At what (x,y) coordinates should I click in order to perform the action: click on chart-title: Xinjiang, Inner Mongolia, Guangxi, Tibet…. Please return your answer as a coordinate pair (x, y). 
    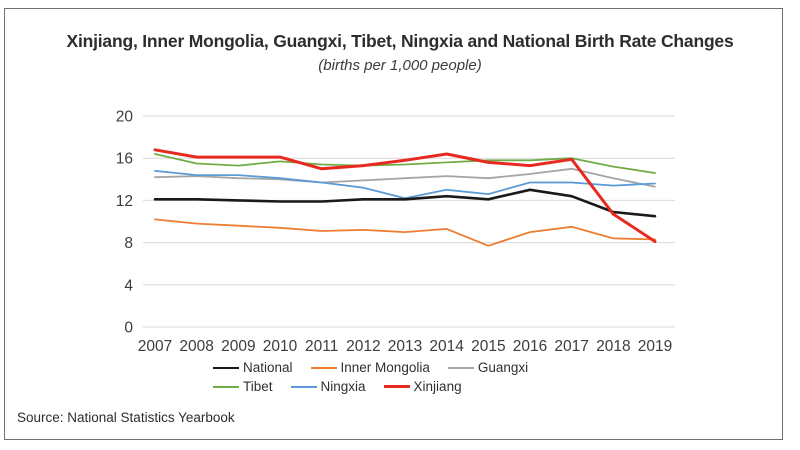
    Looking at the image, I should click on (400, 41).